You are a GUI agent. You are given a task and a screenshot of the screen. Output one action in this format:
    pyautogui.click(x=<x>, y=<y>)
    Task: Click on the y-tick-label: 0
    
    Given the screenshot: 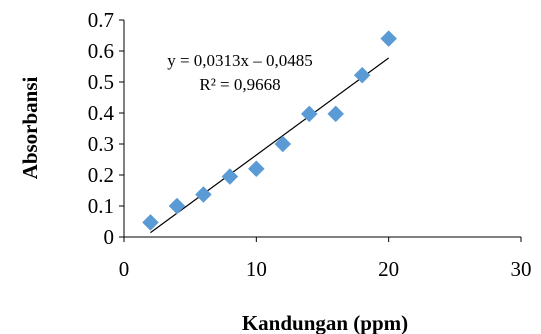 What is the action you would take?
    pyautogui.click(x=109, y=237)
    